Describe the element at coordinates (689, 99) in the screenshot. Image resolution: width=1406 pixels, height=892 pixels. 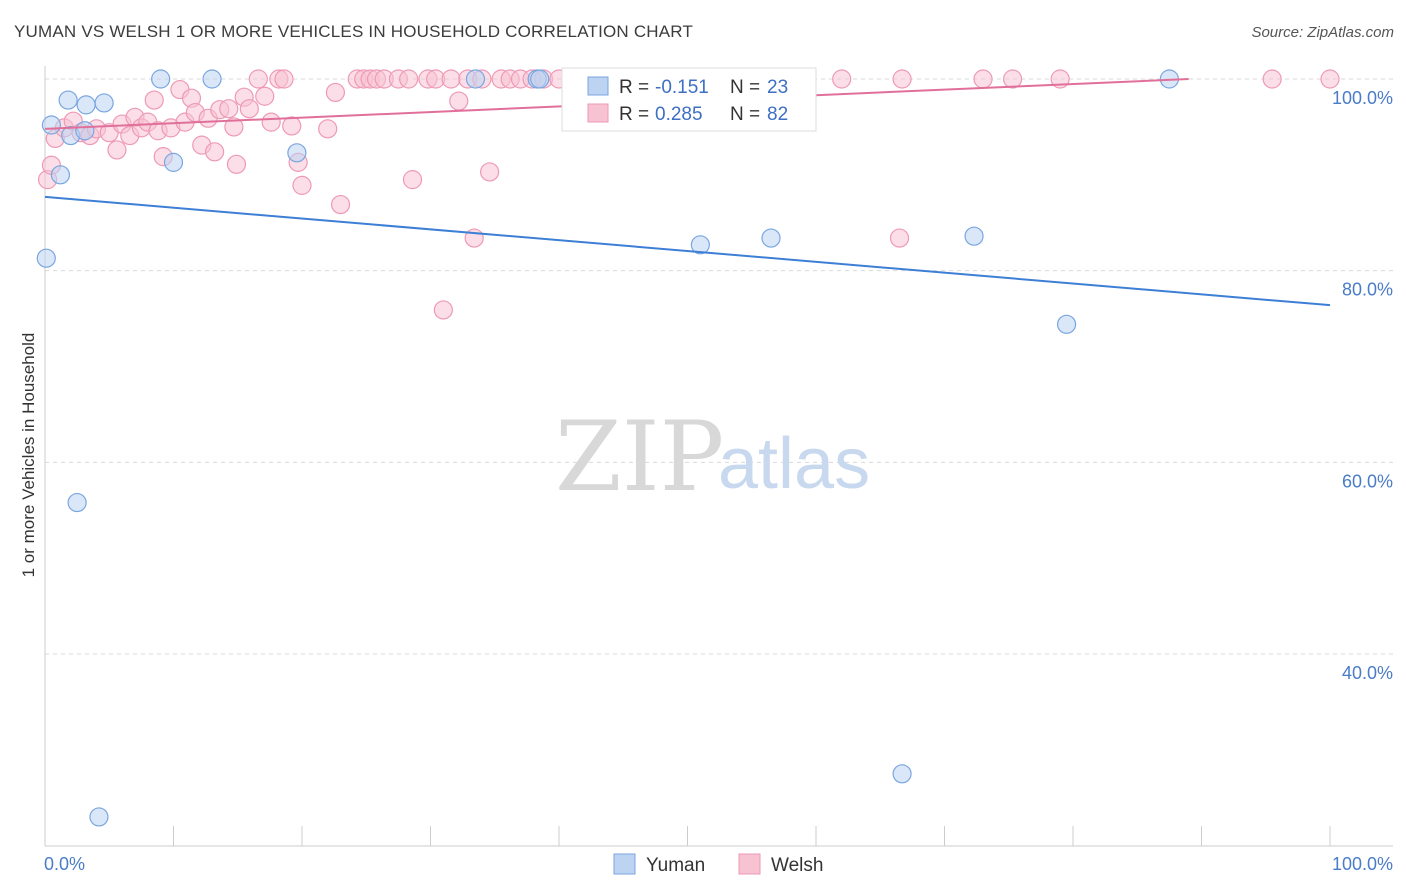
I see `stats-legend: R = -0.151 N = 23 R = 0.285 N = 82` at that location.